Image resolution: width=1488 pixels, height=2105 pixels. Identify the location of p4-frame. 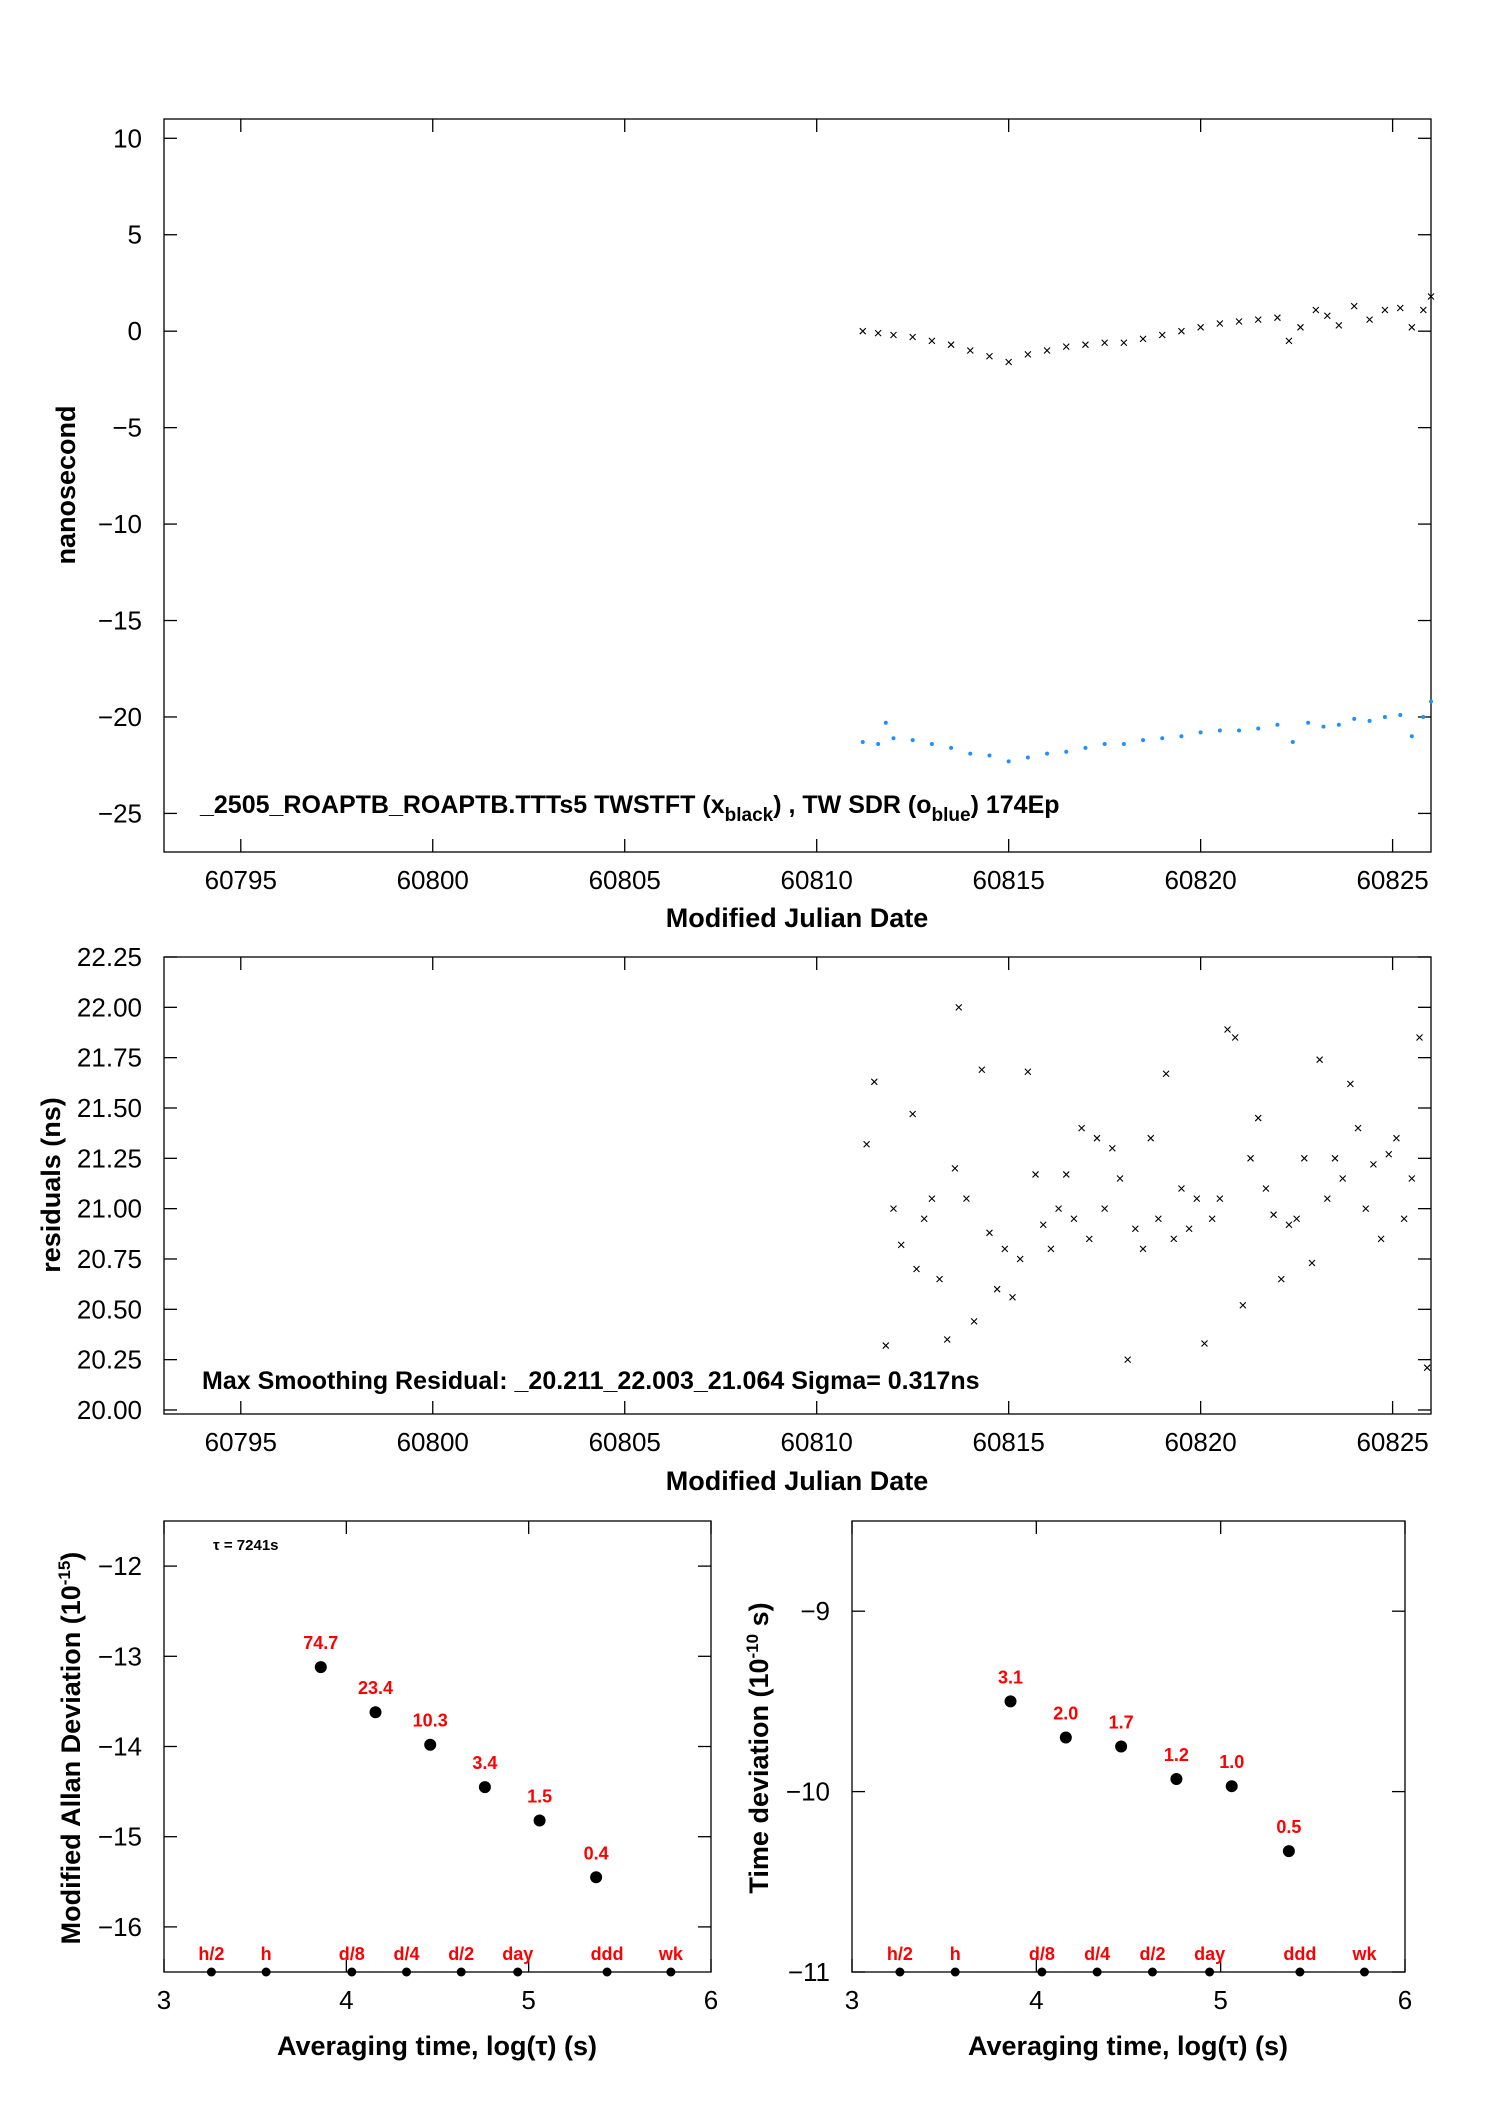
(1128, 1746).